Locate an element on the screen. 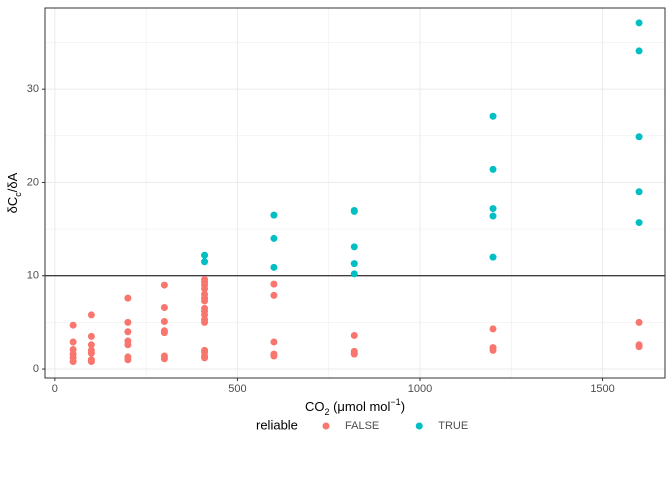 This screenshot has width=672, height=480. y-axis-title: δCc/δA is located at coordinates (14, 192).